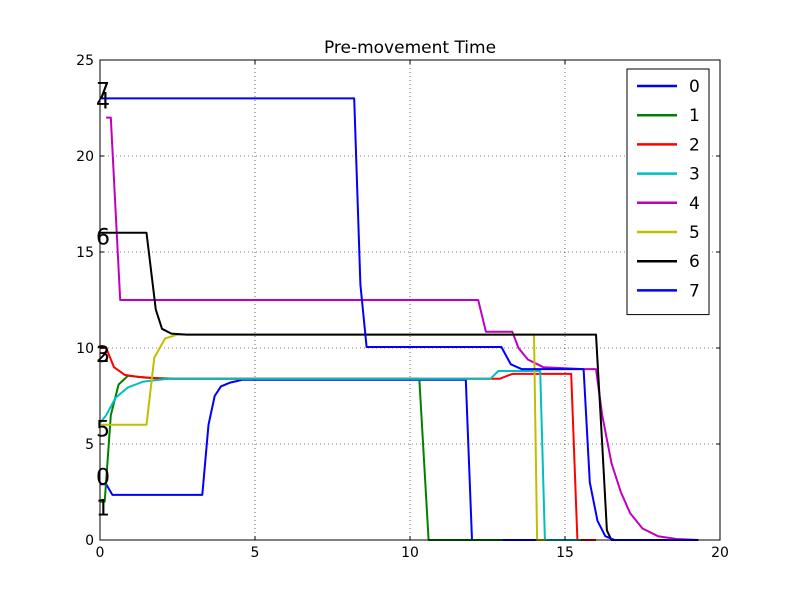  Describe the element at coordinates (410, 48) in the screenshot. I see `chart-title: Pre-movement Time` at that location.